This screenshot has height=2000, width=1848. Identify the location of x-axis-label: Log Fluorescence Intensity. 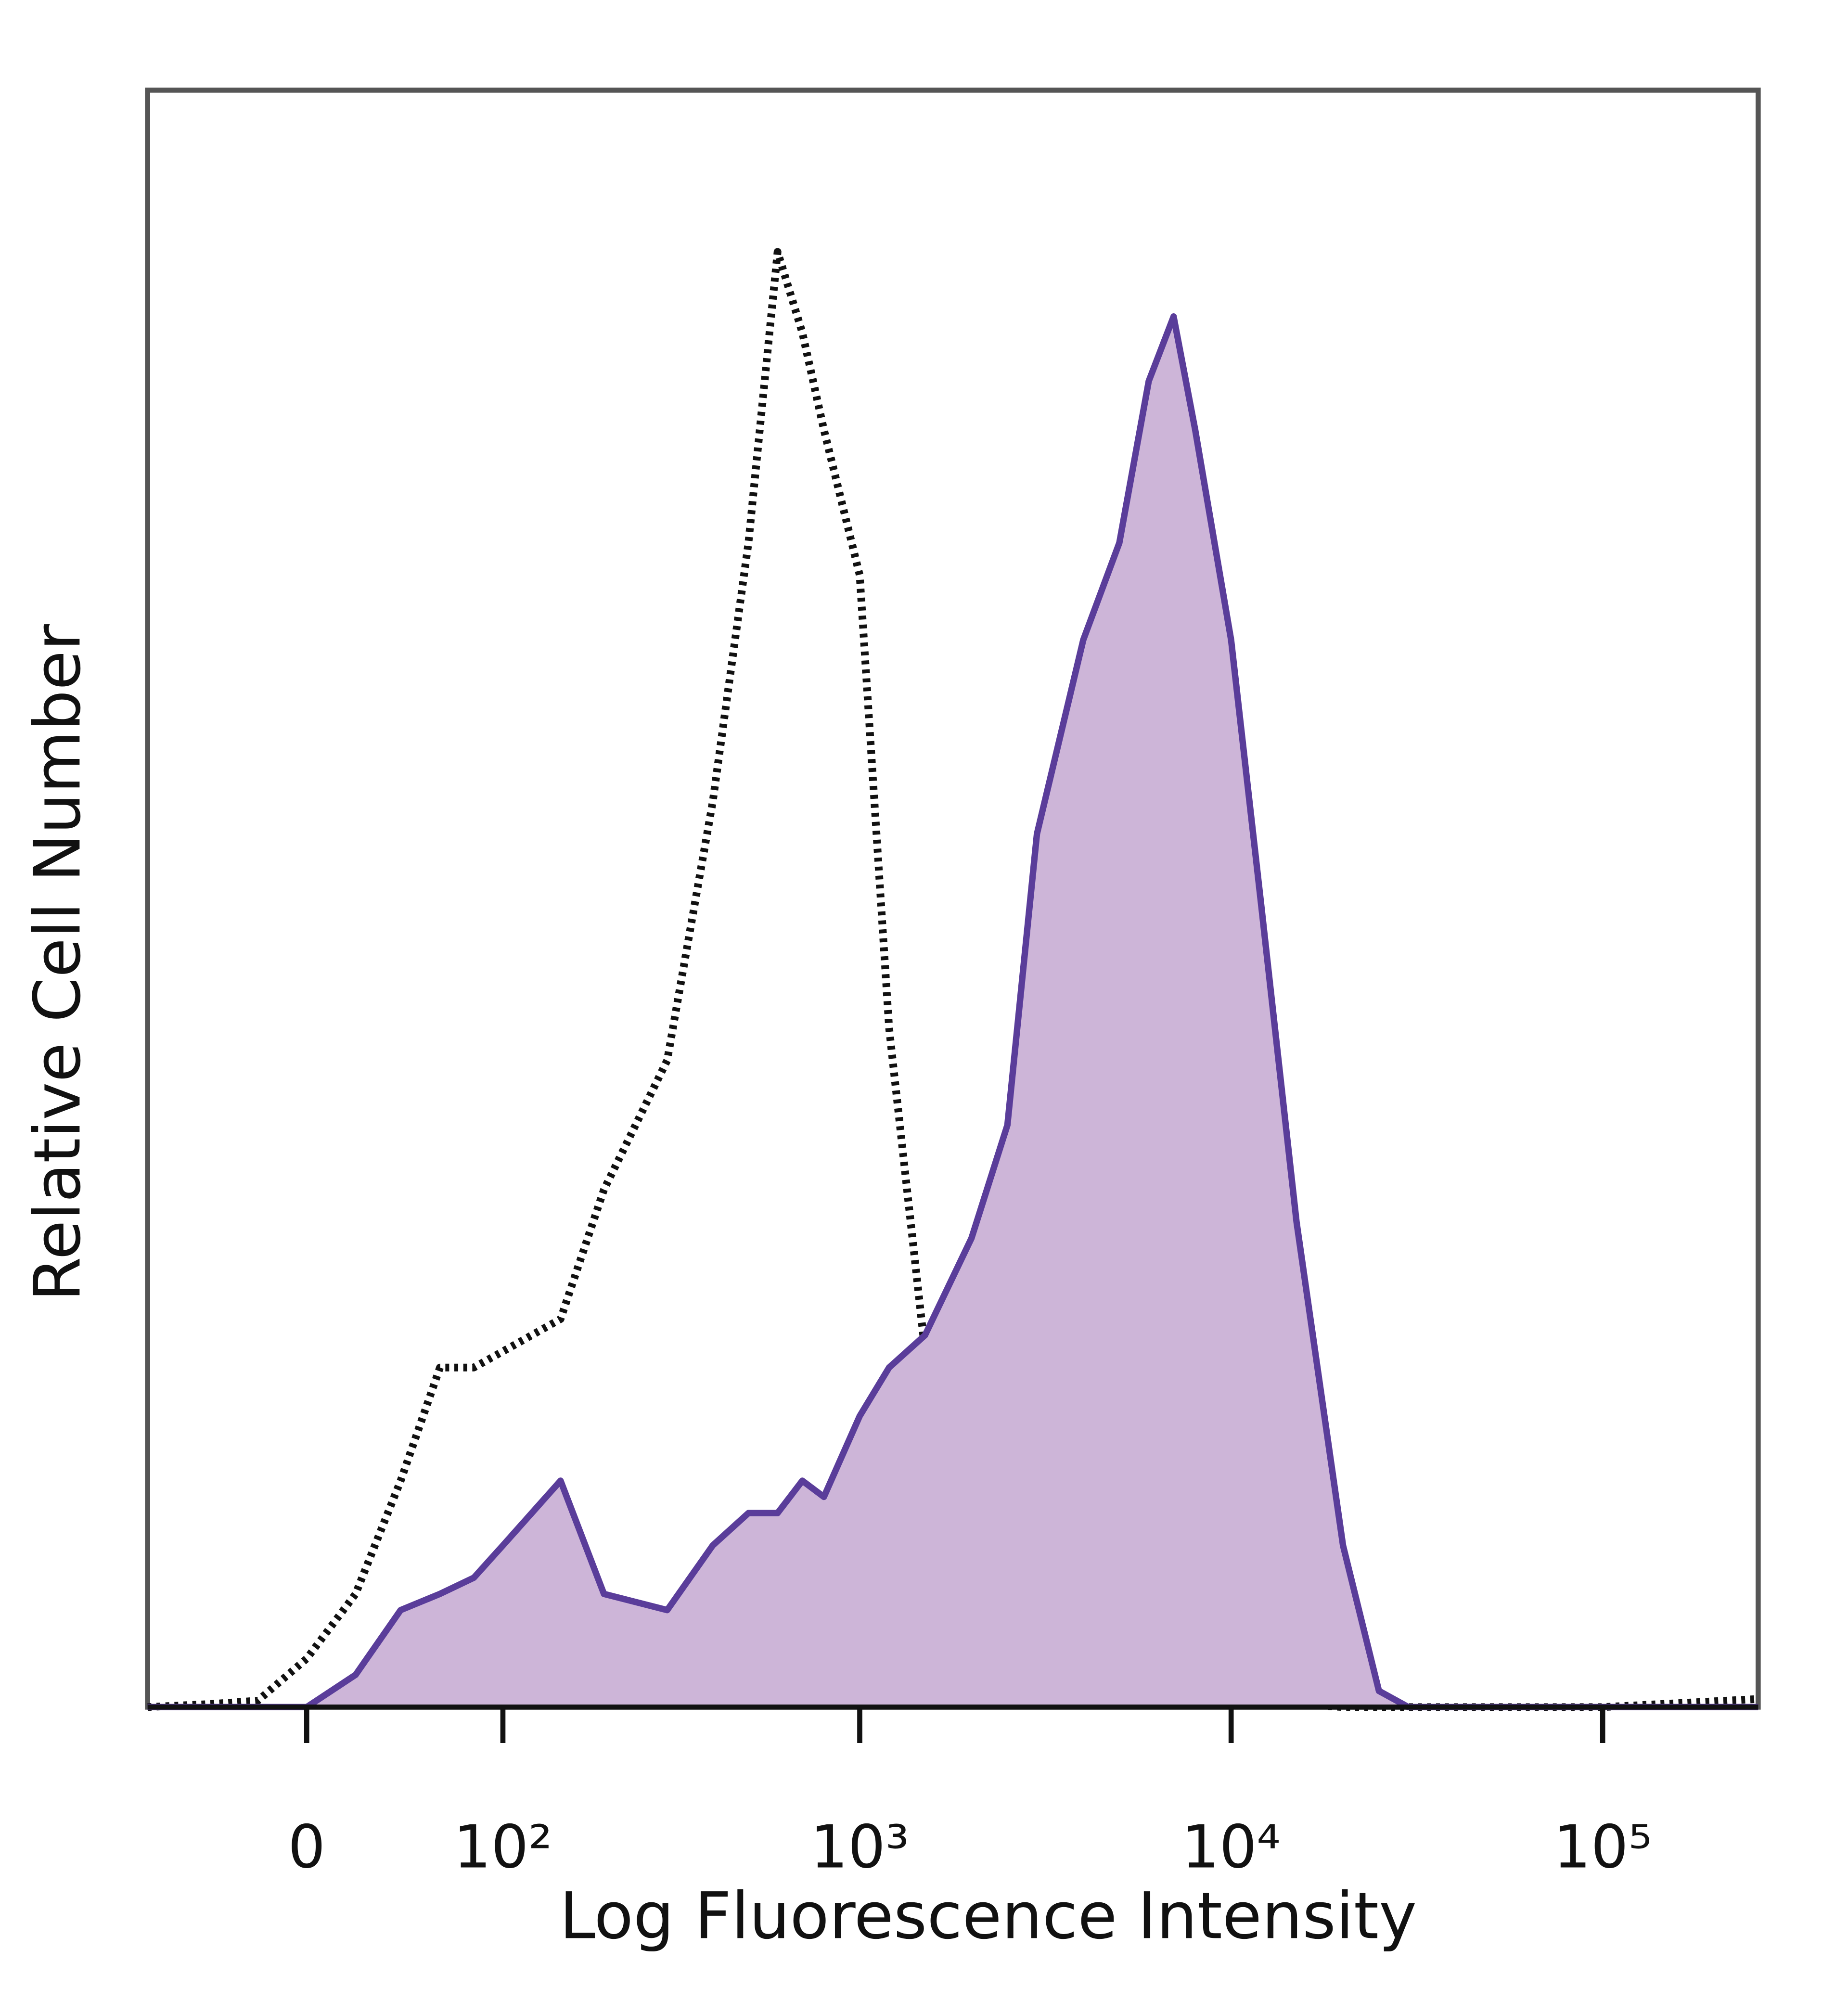
(988, 1916).